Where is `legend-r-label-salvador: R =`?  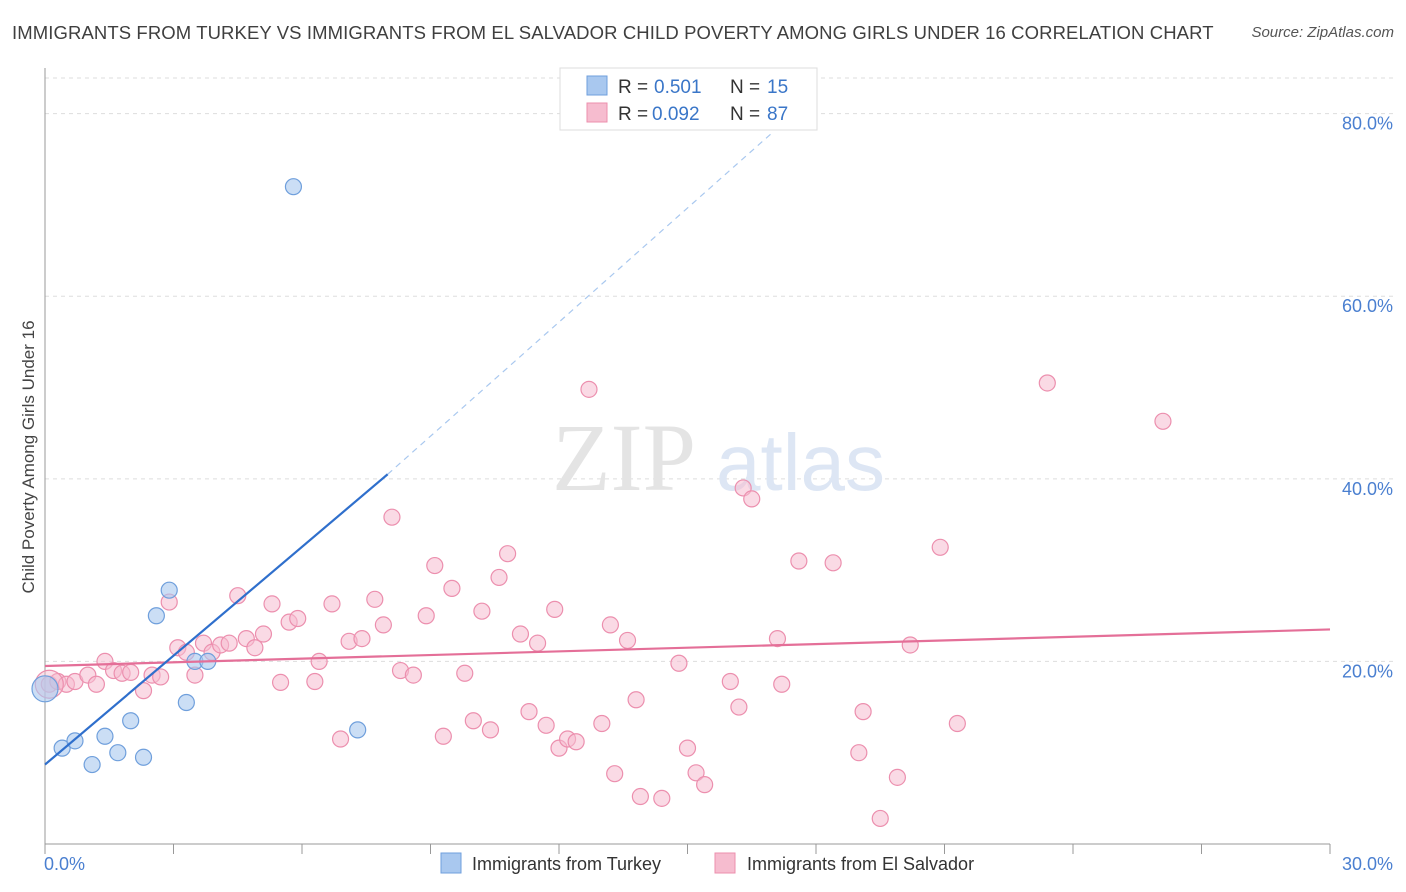
legend-r-label-salvador: R = is located at coordinates (633, 114).